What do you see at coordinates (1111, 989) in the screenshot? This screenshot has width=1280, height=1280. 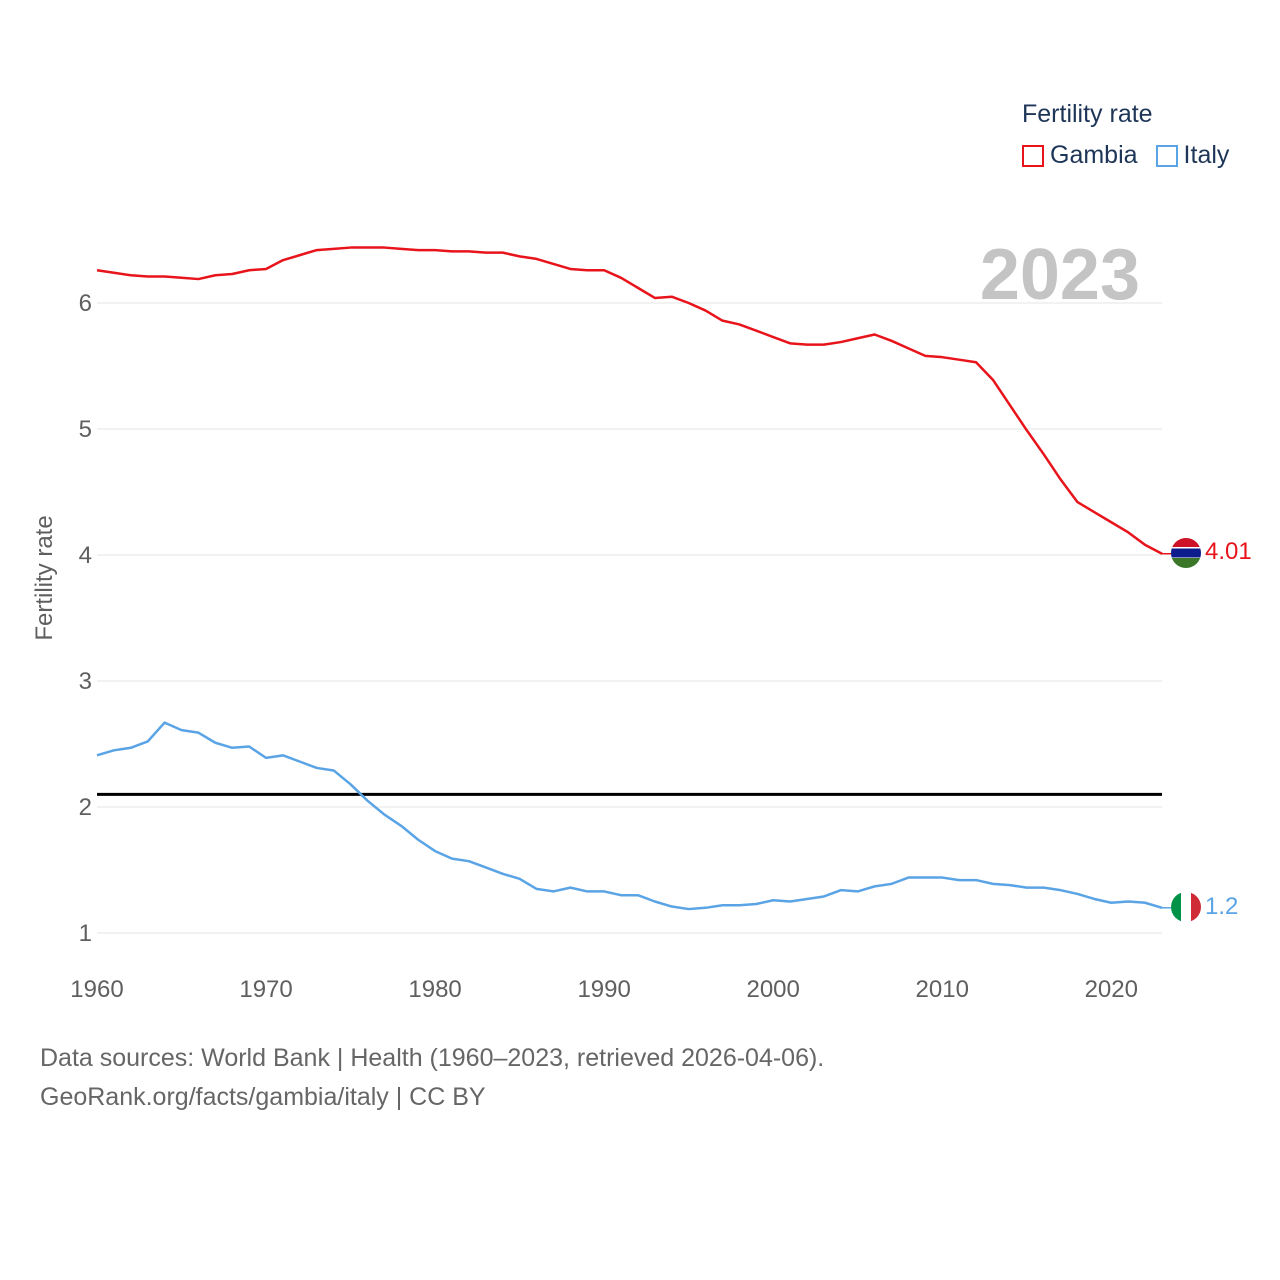 I see `x-tick-label: 2020` at bounding box center [1111, 989].